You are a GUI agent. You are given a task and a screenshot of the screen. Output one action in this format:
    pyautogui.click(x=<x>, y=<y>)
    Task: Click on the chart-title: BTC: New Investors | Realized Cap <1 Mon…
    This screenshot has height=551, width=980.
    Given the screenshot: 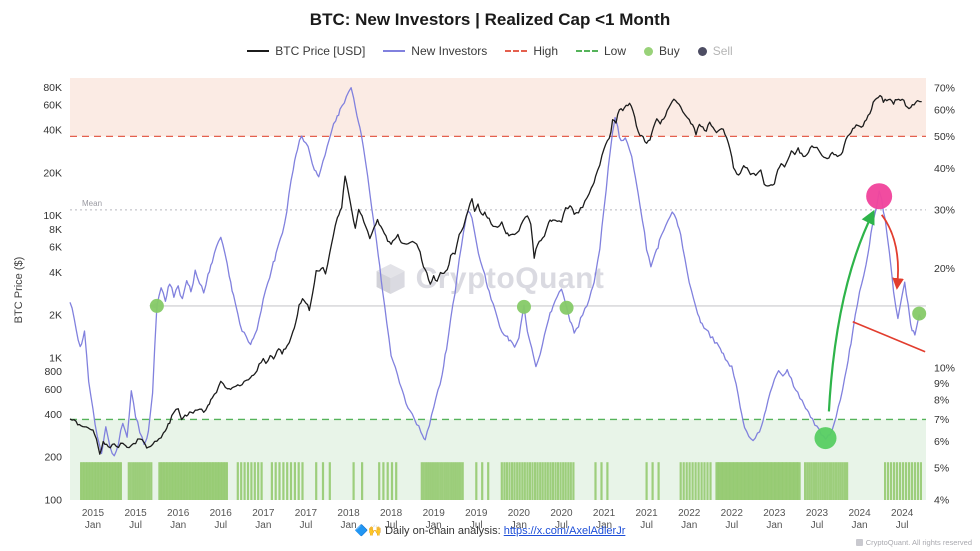 What is the action you would take?
    pyautogui.click(x=490, y=19)
    